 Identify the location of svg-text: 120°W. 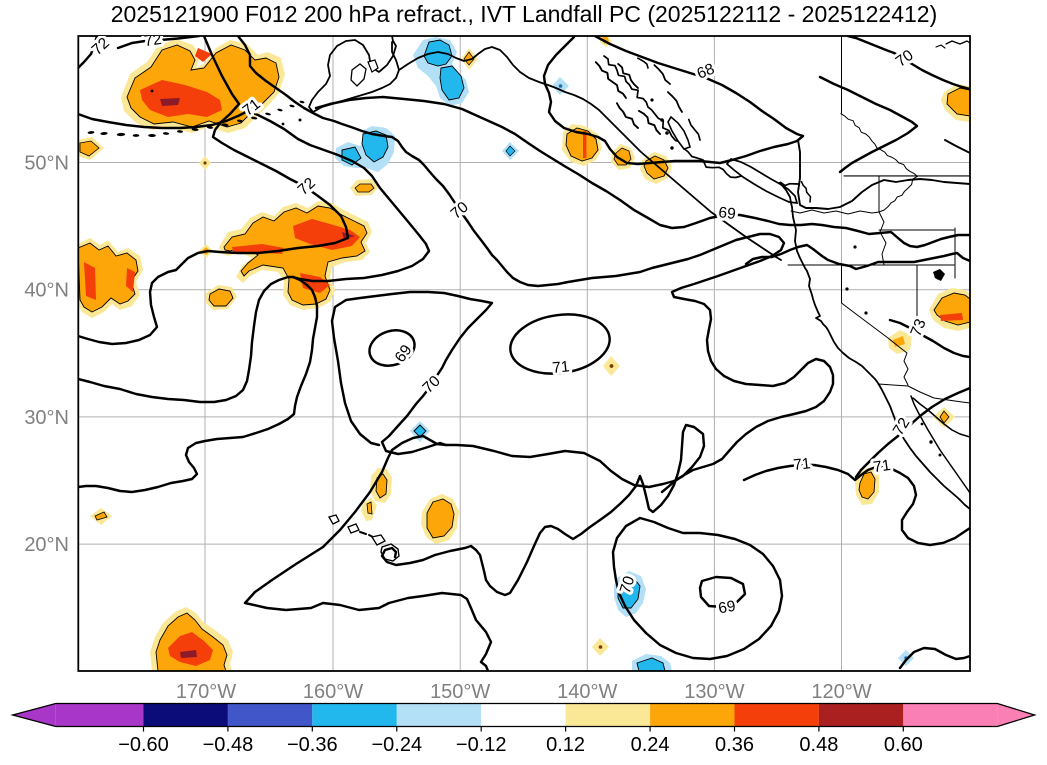
(841, 692).